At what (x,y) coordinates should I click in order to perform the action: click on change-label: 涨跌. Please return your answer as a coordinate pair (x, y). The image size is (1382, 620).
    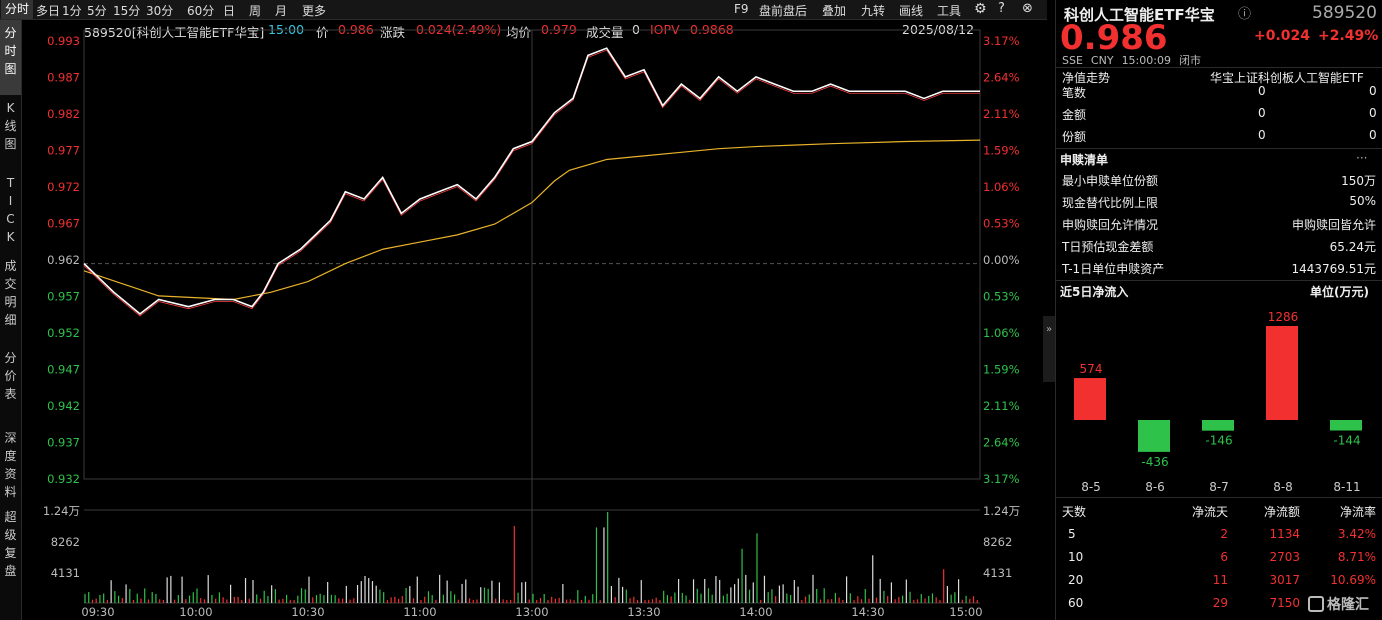
    Looking at the image, I should click on (393, 32).